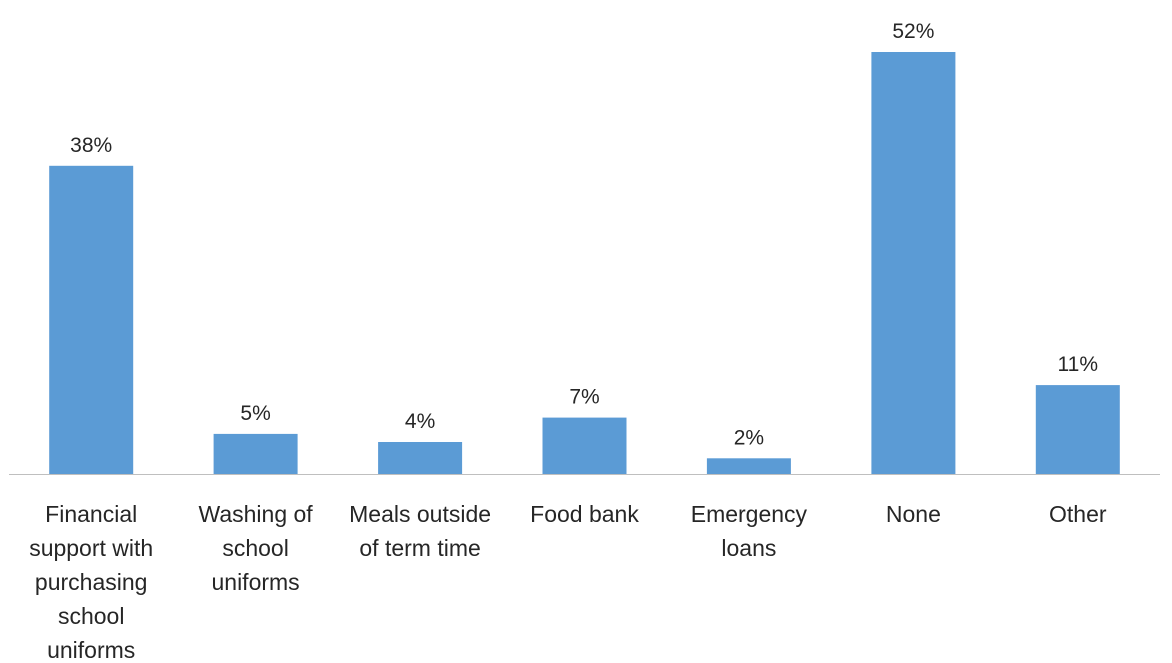 The image size is (1172, 663). What do you see at coordinates (913, 31) in the screenshot?
I see `data-label-5: 52%` at bounding box center [913, 31].